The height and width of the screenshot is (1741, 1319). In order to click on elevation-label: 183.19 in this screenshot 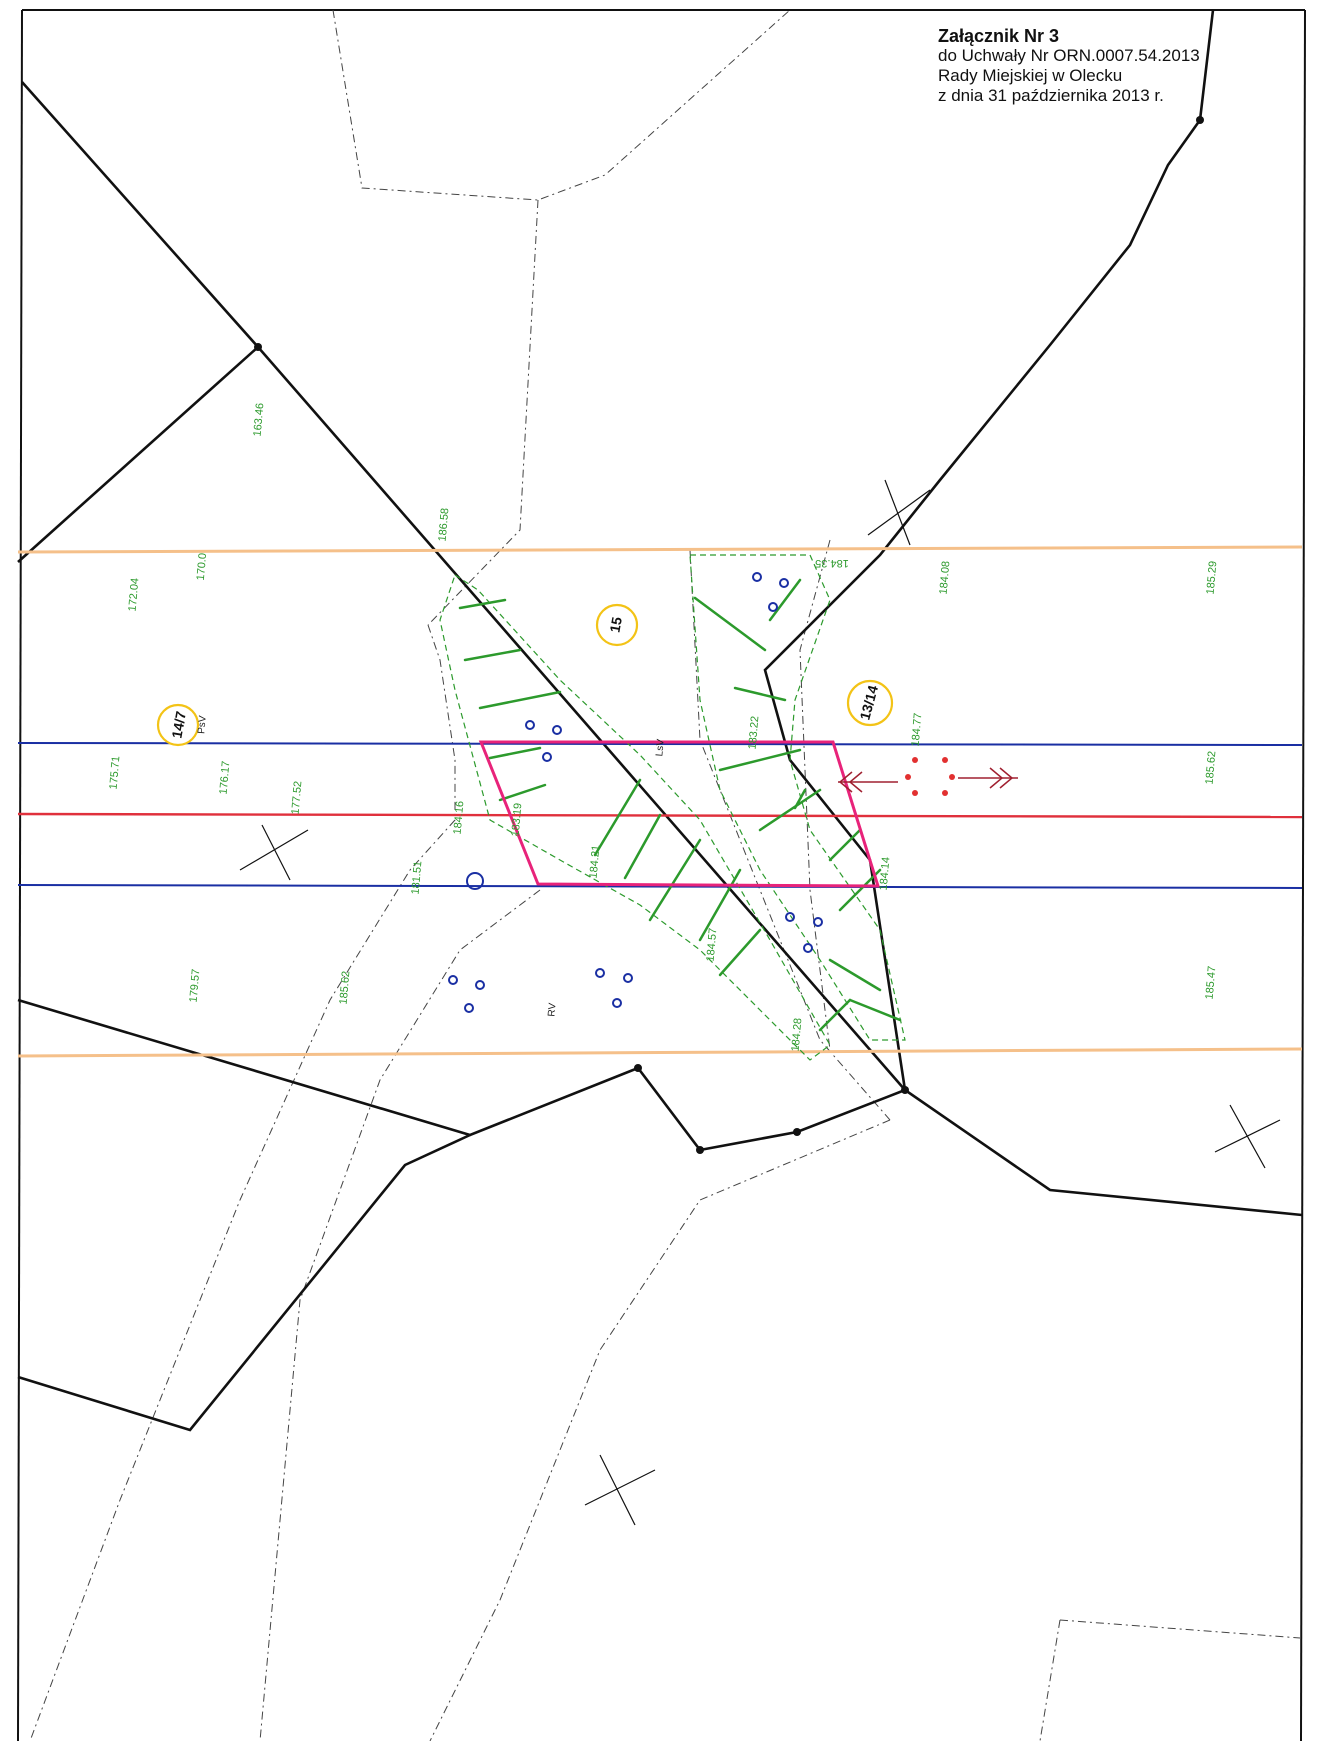, I will do `click(517, 819)`.